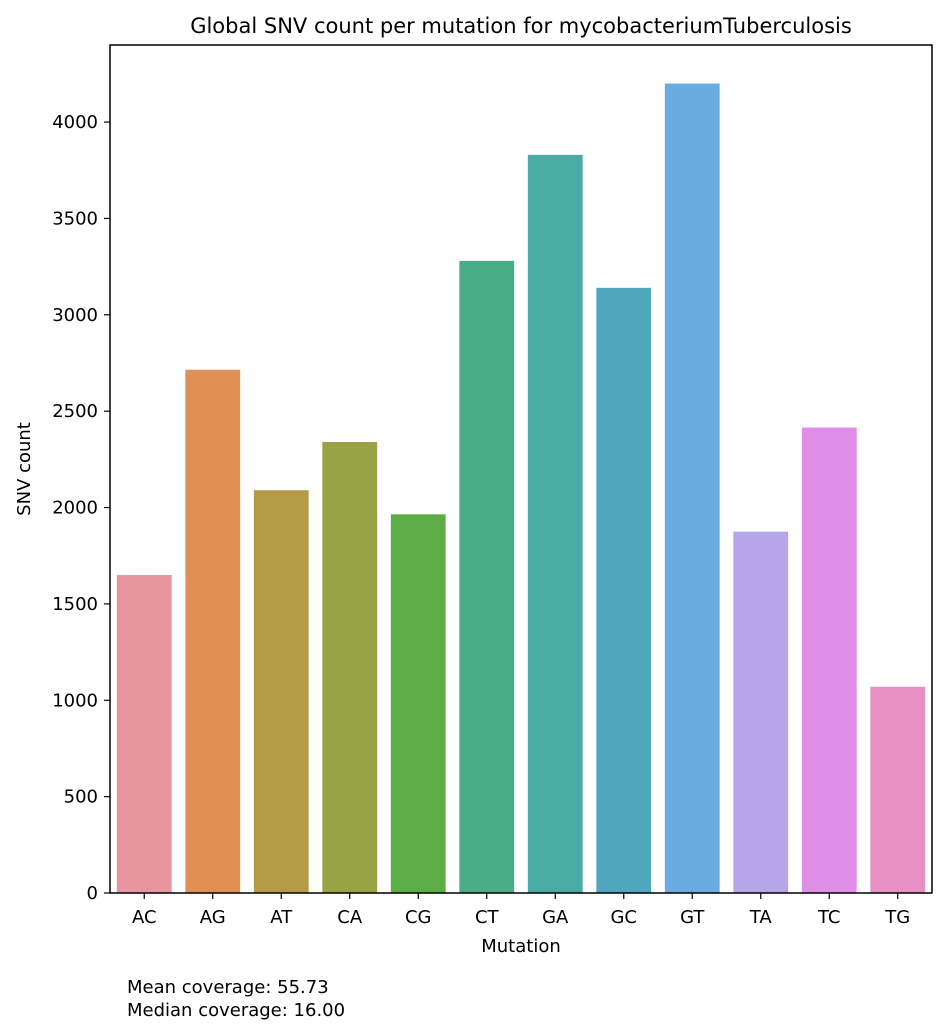 The width and height of the screenshot is (946, 1036). I want to click on y-axis-label: SNV count, so click(24, 469).